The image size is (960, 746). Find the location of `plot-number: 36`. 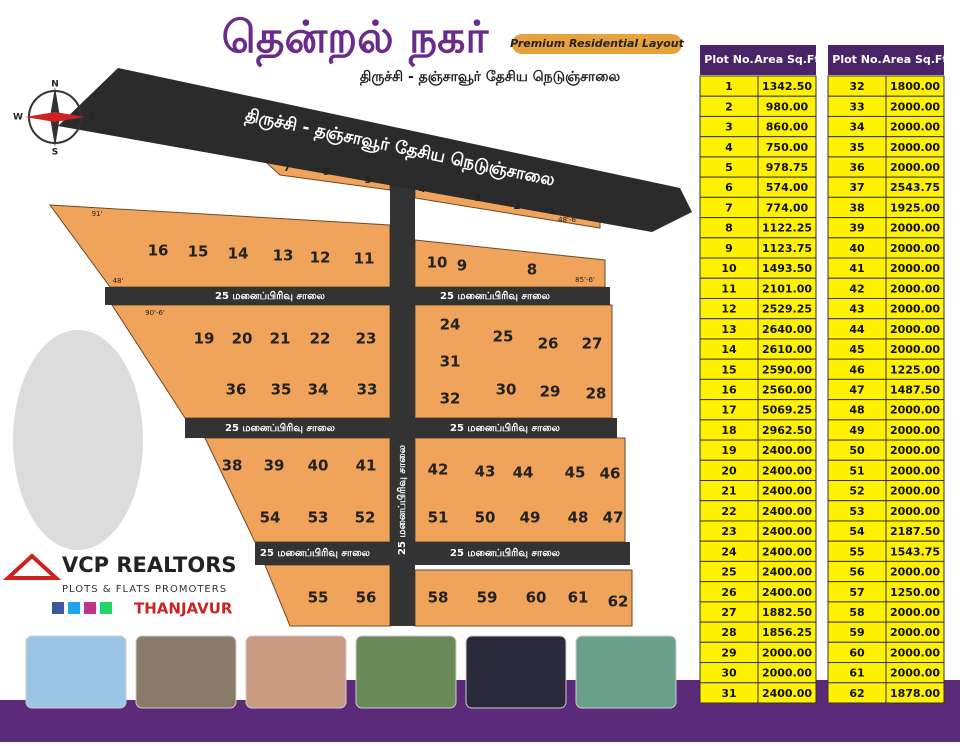

plot-number: 36 is located at coordinates (236, 390).